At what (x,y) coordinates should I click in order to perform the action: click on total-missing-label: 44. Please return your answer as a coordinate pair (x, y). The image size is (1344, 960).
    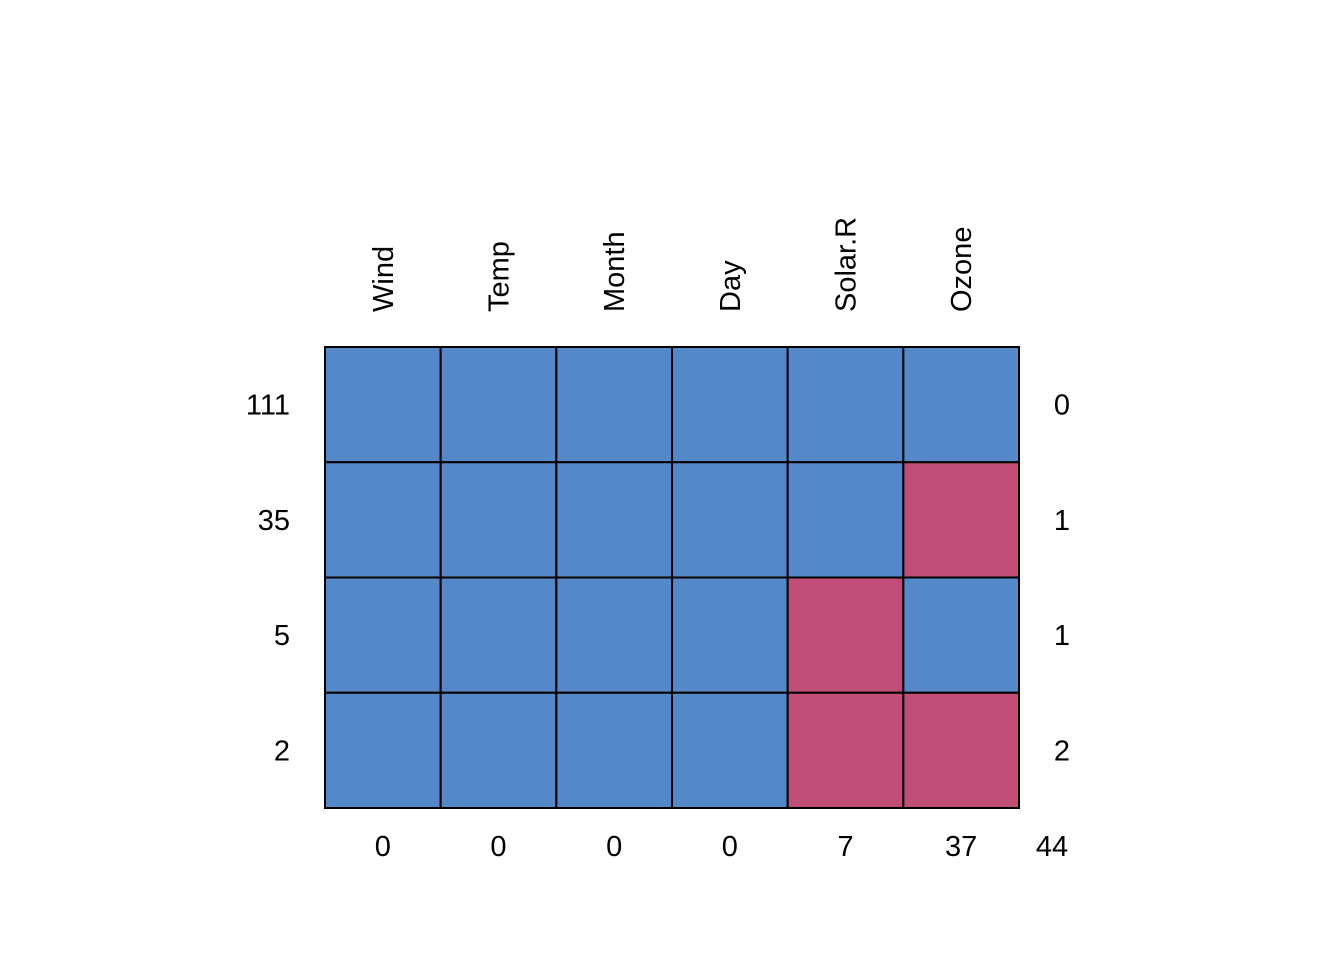
    Looking at the image, I should click on (1052, 847).